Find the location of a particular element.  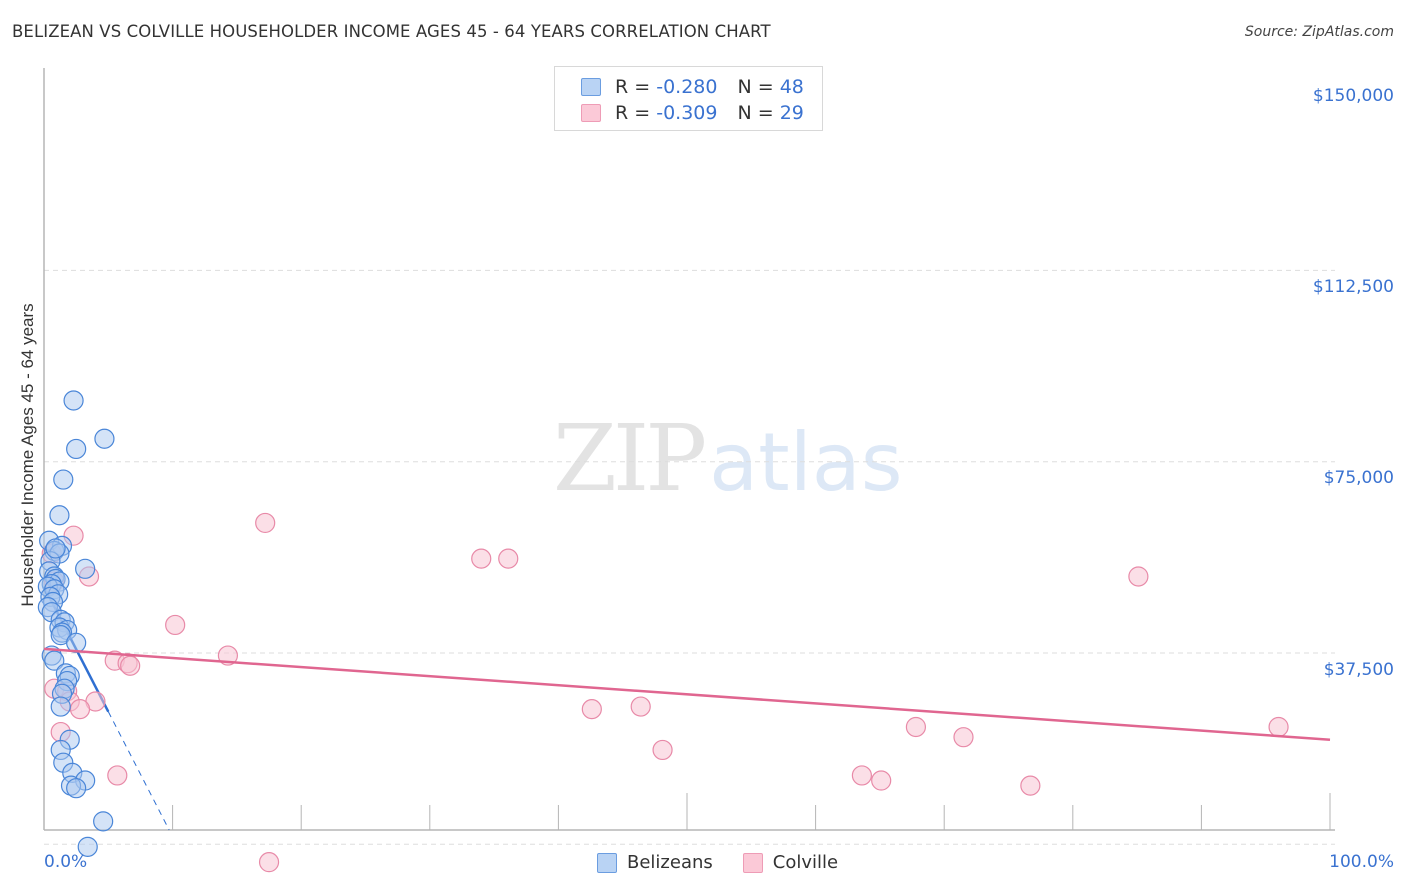

watermark-zip: ZIP is located at coordinates (630, 458).